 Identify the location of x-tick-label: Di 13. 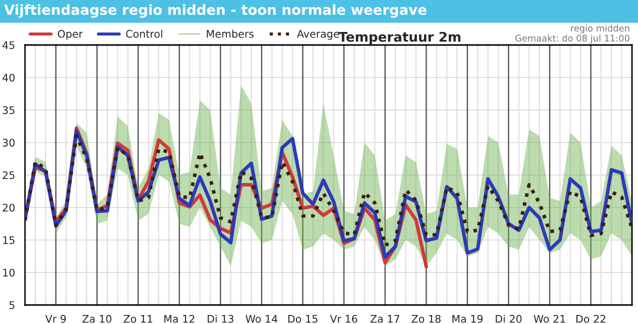
(221, 318).